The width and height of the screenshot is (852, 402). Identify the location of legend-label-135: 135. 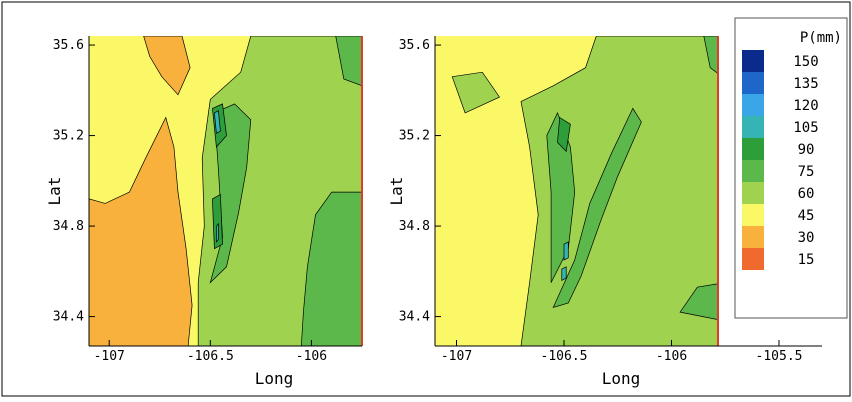
(805, 84).